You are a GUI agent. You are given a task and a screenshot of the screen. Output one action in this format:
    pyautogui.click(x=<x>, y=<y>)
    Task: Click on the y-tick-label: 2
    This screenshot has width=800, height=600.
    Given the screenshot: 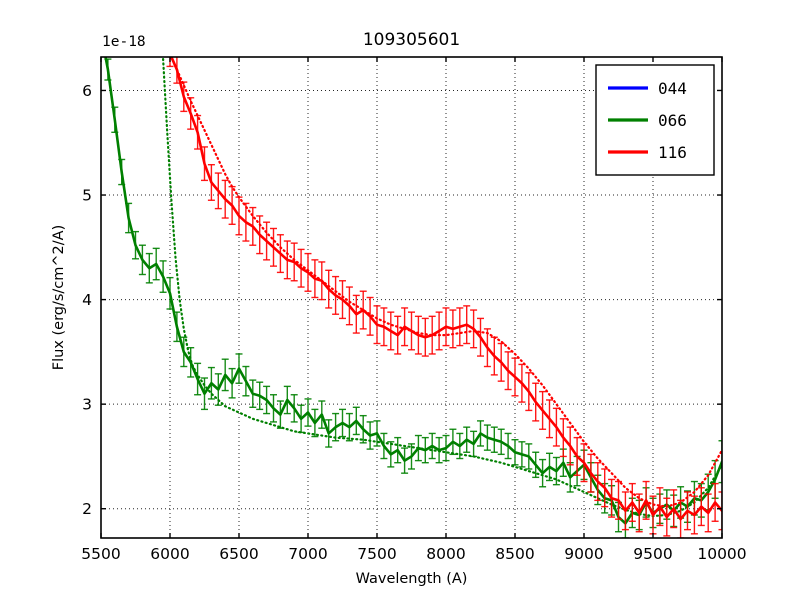 What is the action you would take?
    pyautogui.click(x=87, y=509)
    